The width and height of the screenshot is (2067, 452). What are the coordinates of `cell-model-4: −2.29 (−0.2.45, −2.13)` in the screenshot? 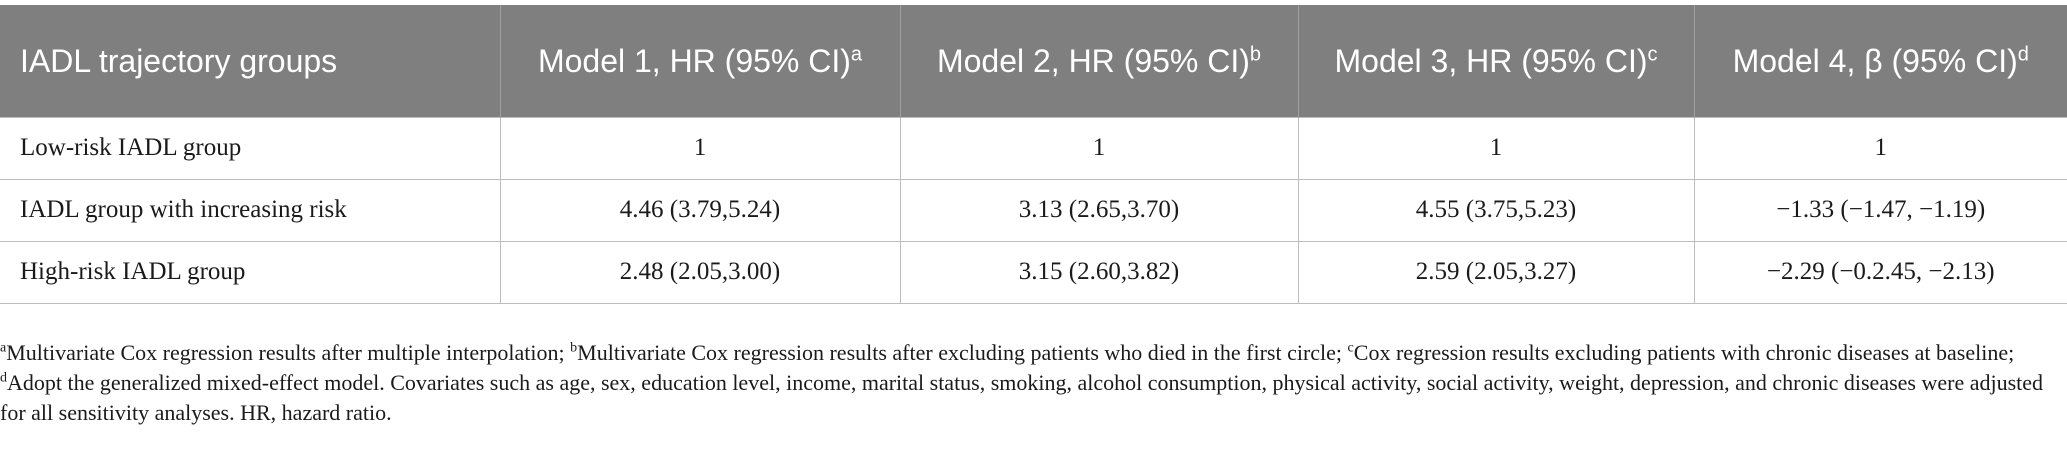 It's located at (1880, 272).